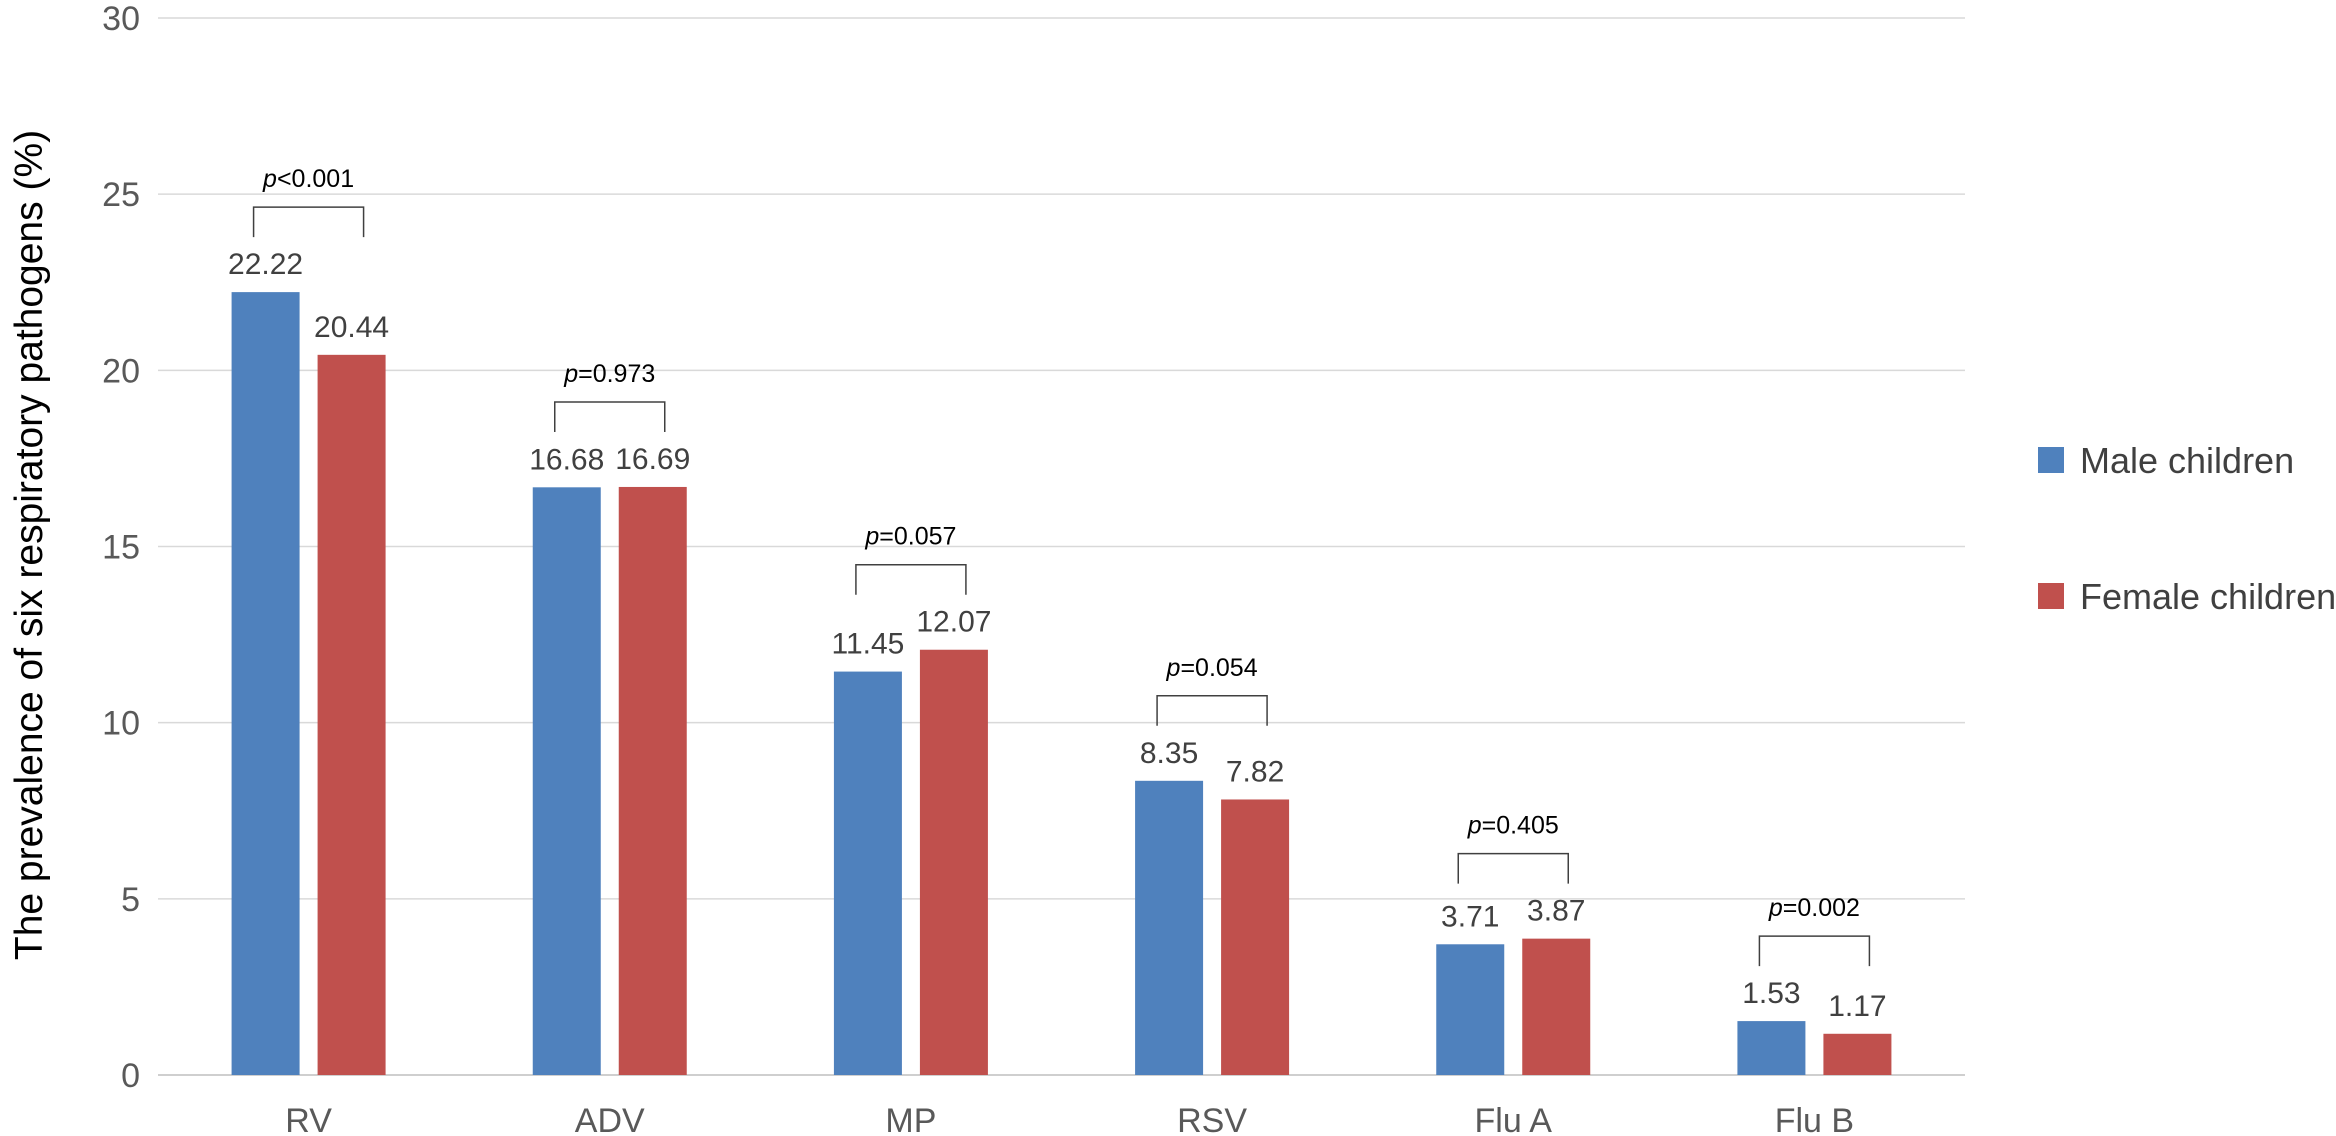 Image resolution: width=2336 pixels, height=1136 pixels. Describe the element at coordinates (2208, 596) in the screenshot. I see `legend-label-female-children: Female children` at that location.